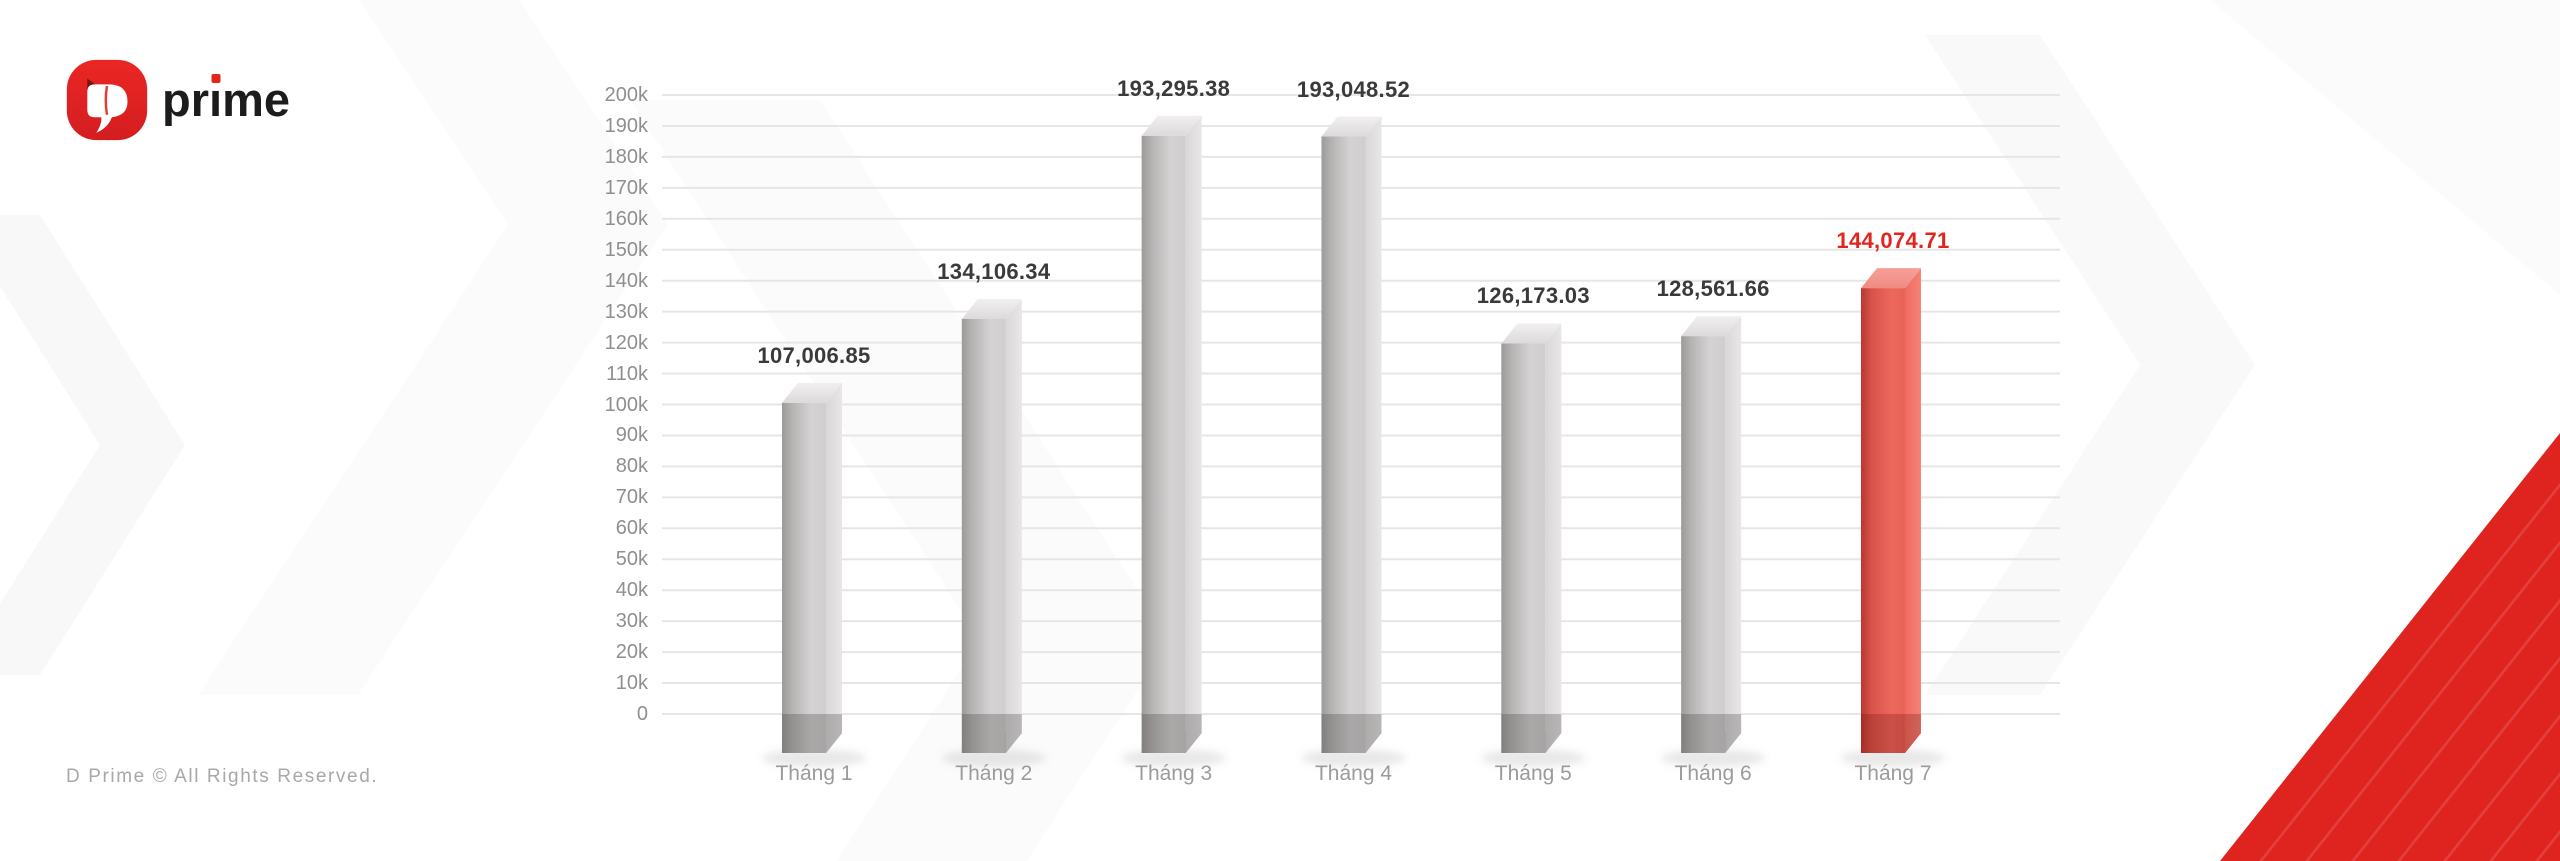 This screenshot has width=2560, height=861. I want to click on bar-value-label: 107,006.85, so click(814, 355).